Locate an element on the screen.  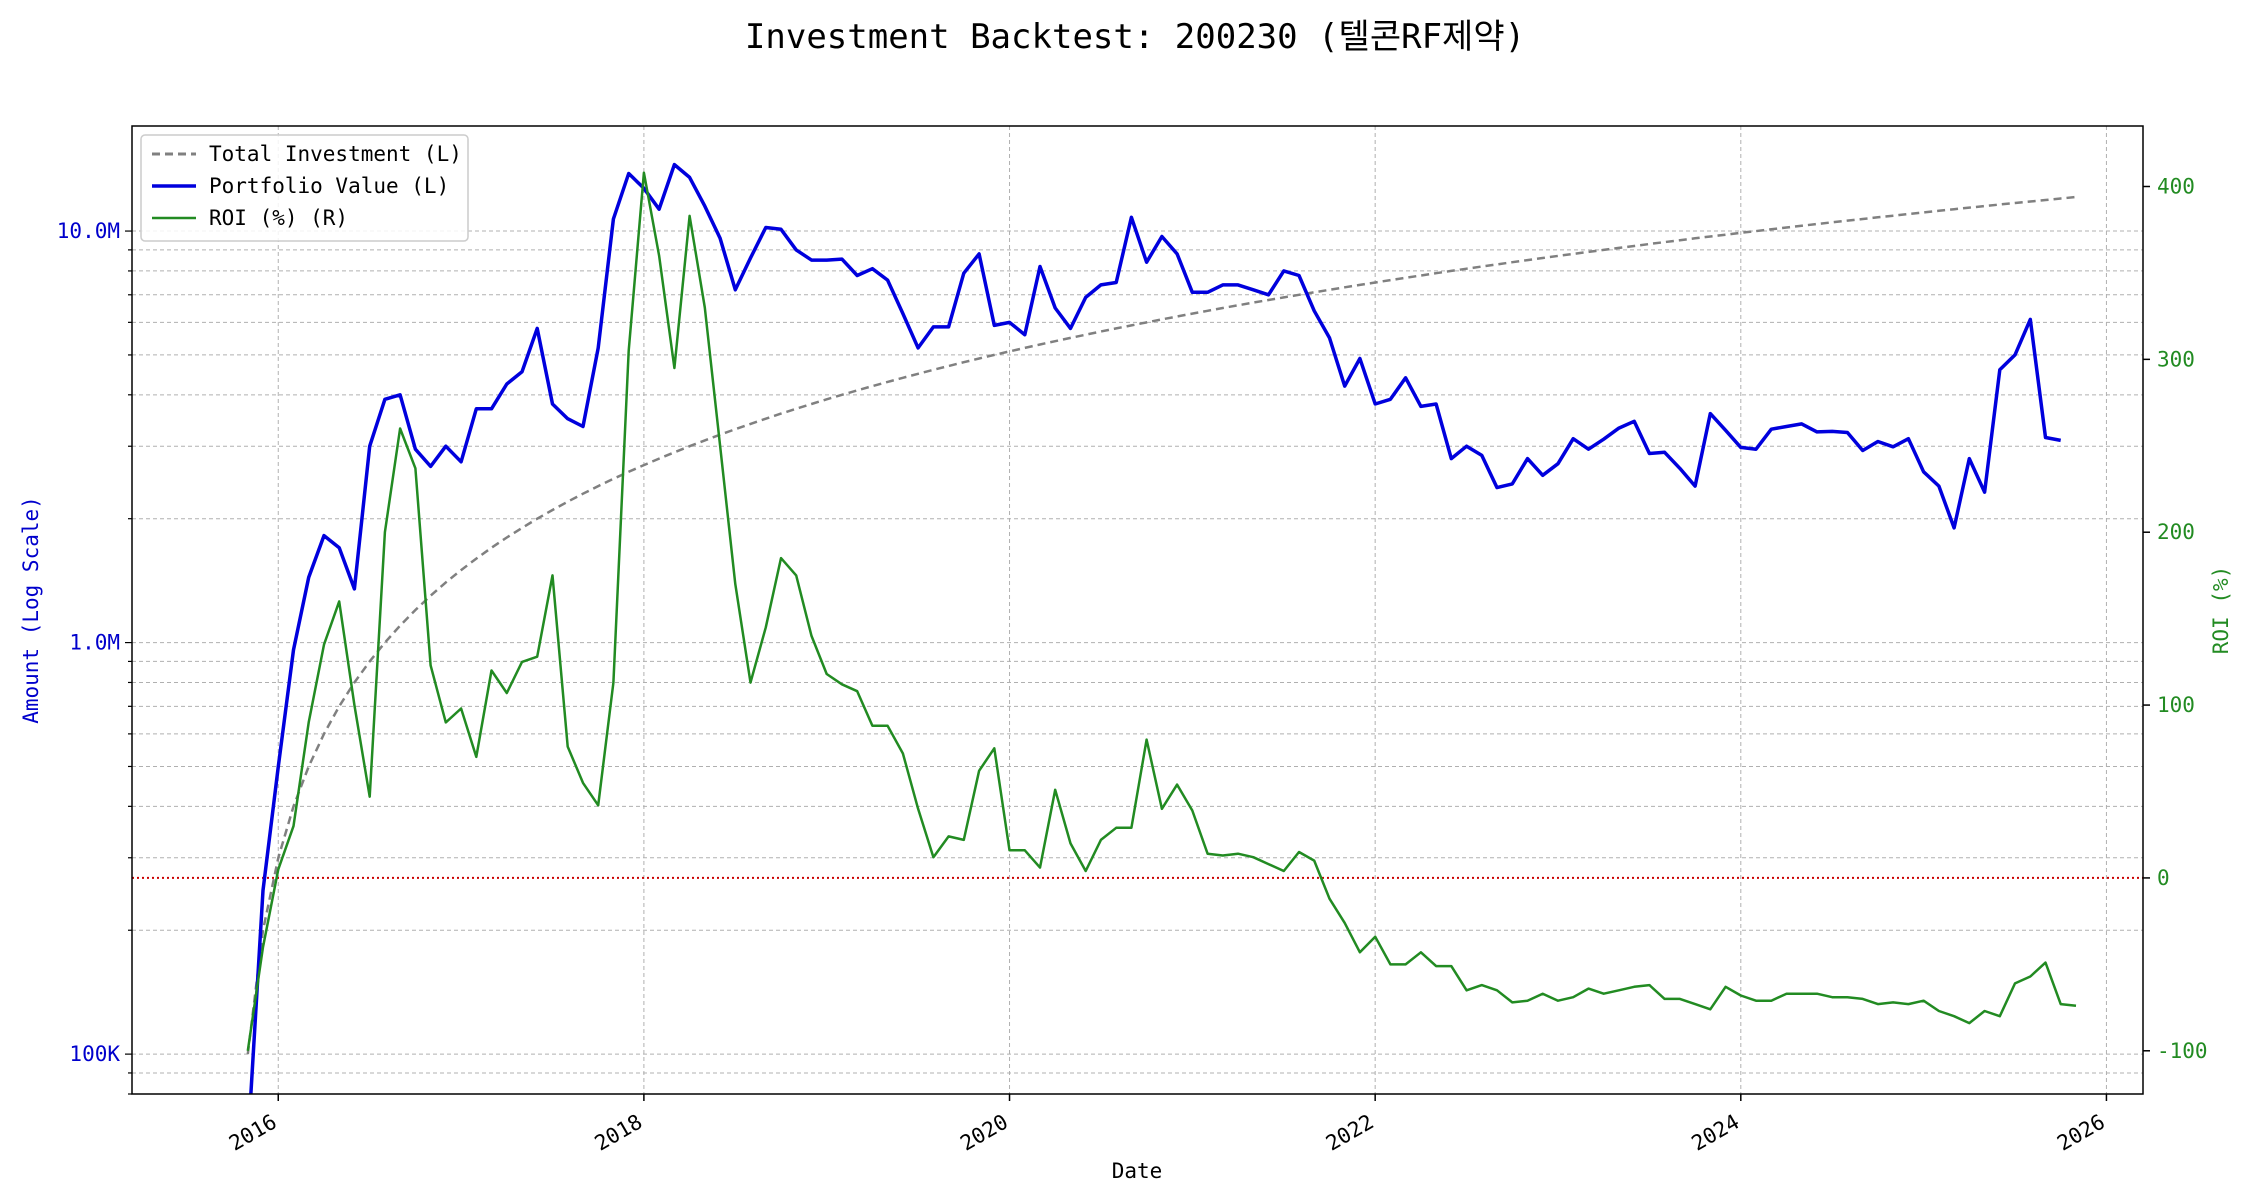
legend-label-portfolio-value: Portfolio Value (L) is located at coordinates (329, 186).